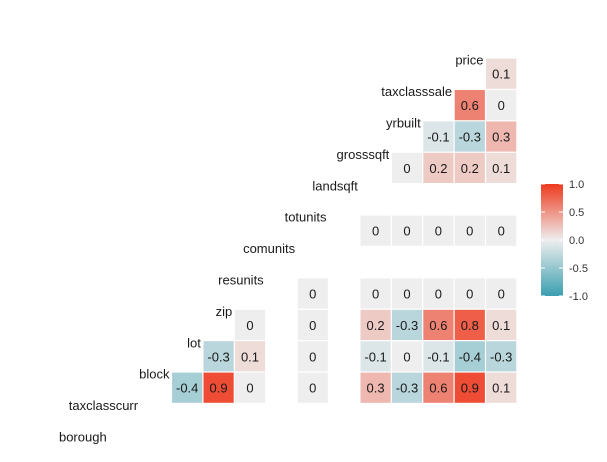 Image resolution: width=607 pixels, height=462 pixels. Describe the element at coordinates (576, 185) in the screenshot. I see `legend-tick-label: 1.0` at that location.